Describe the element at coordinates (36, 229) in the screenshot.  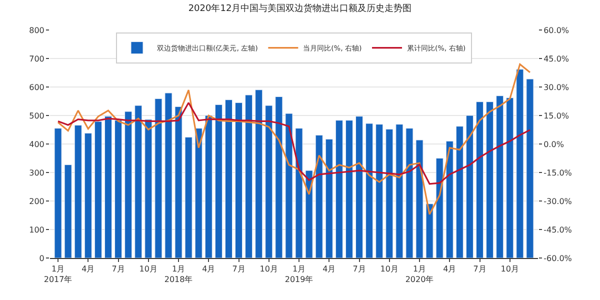
I see `y-tick-label: 100` at that location.